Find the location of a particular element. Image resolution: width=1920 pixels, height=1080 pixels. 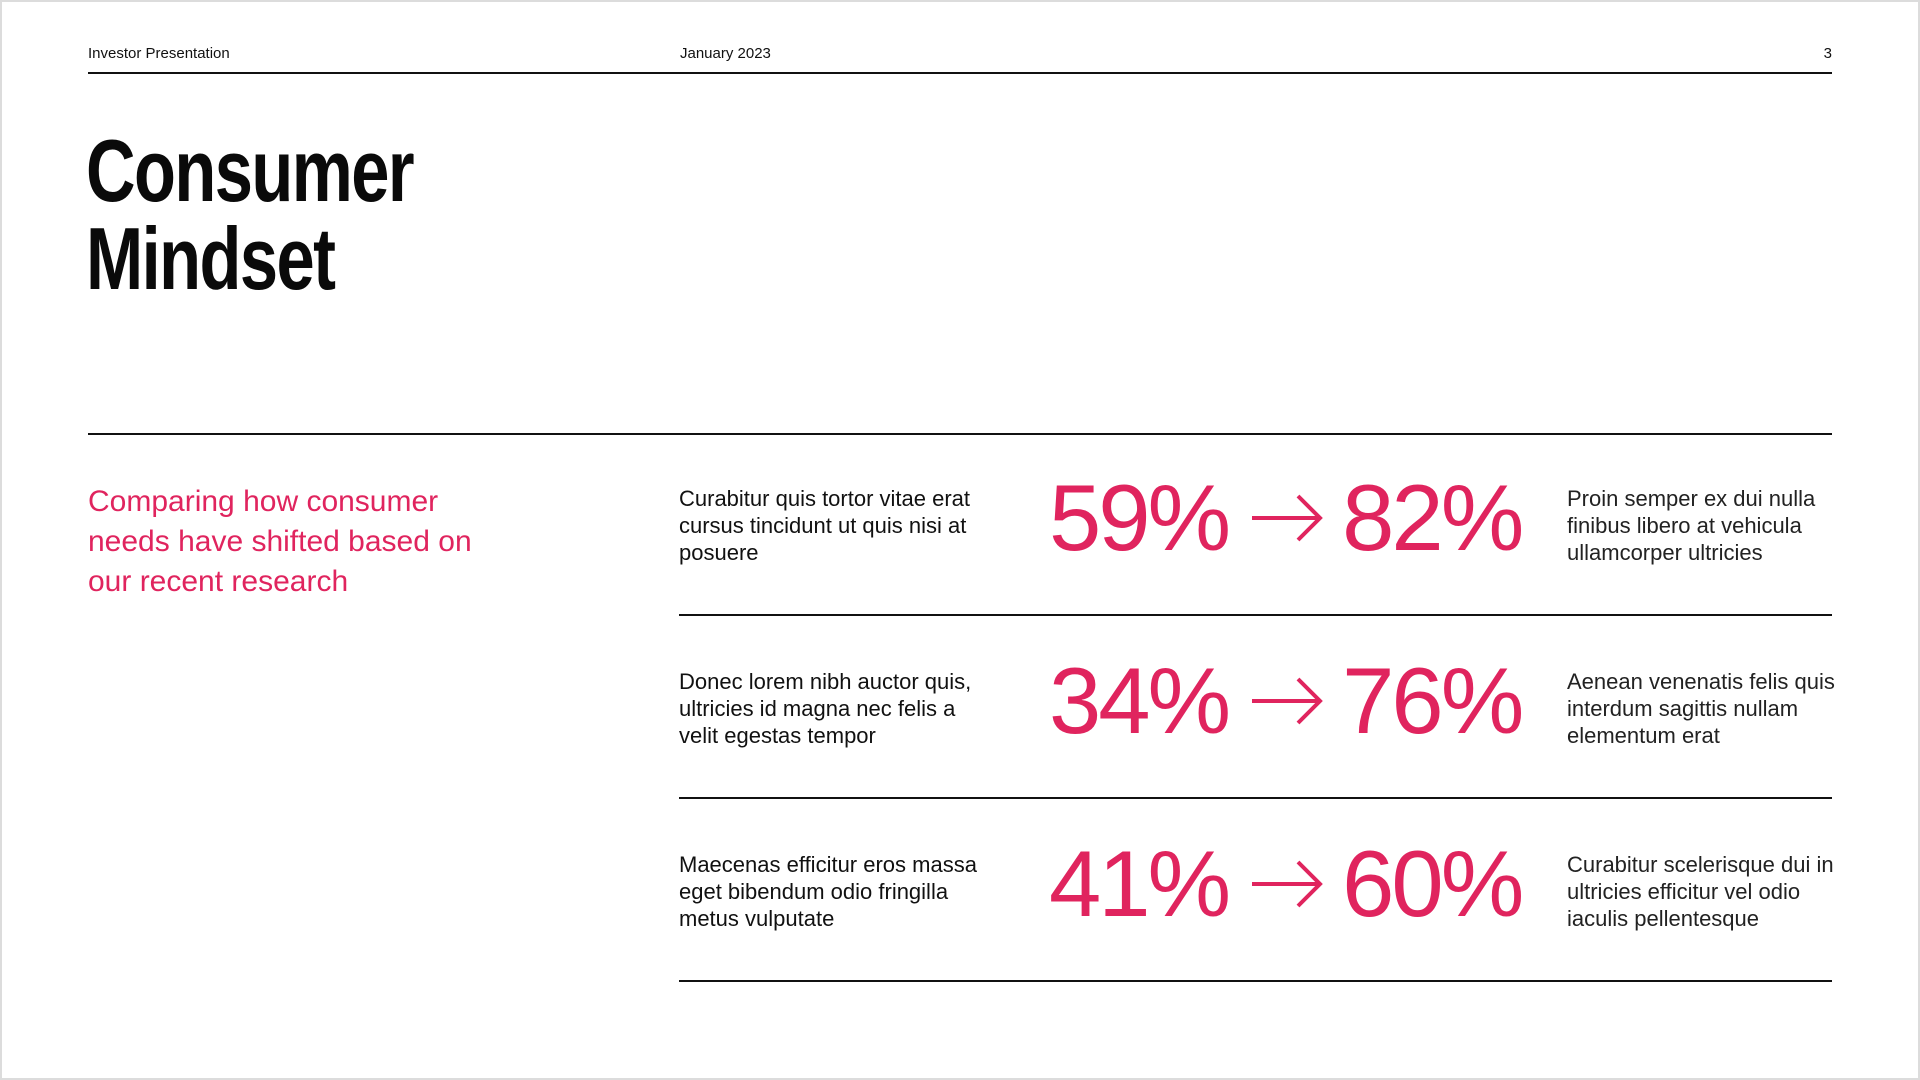

page-title-line-1: Consumer is located at coordinates (250, 170).